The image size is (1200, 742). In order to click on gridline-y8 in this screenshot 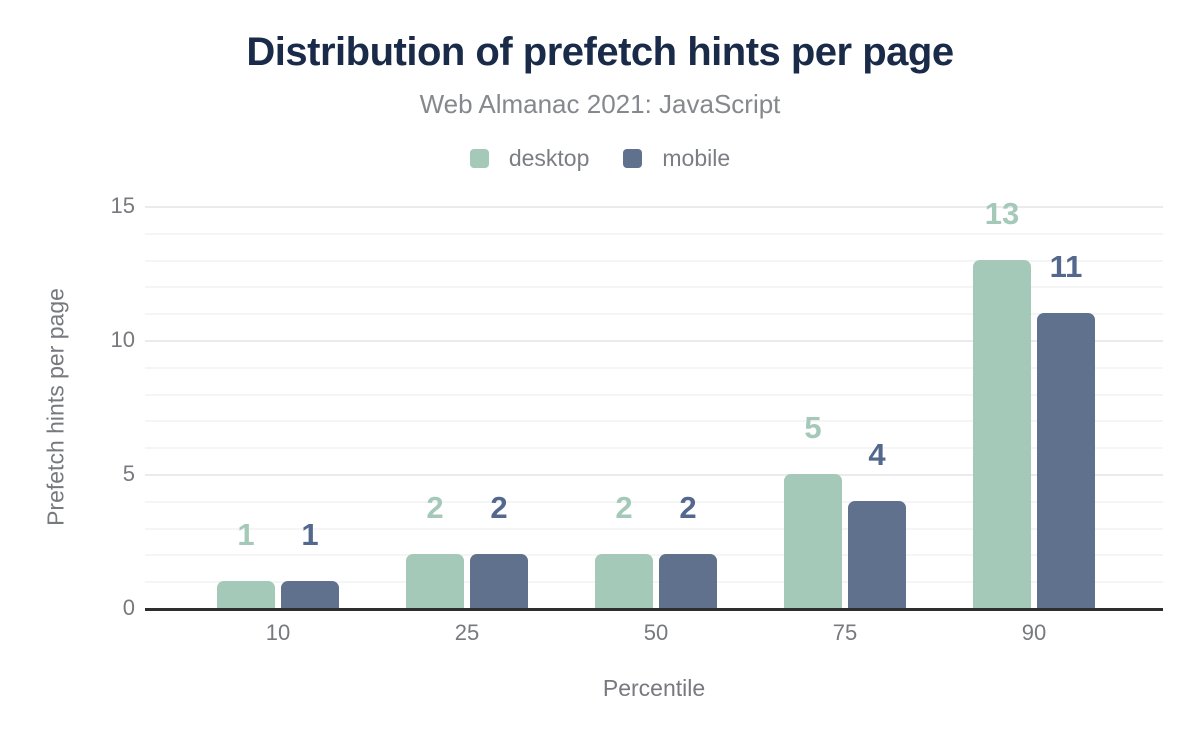, I will do `click(654, 394)`.